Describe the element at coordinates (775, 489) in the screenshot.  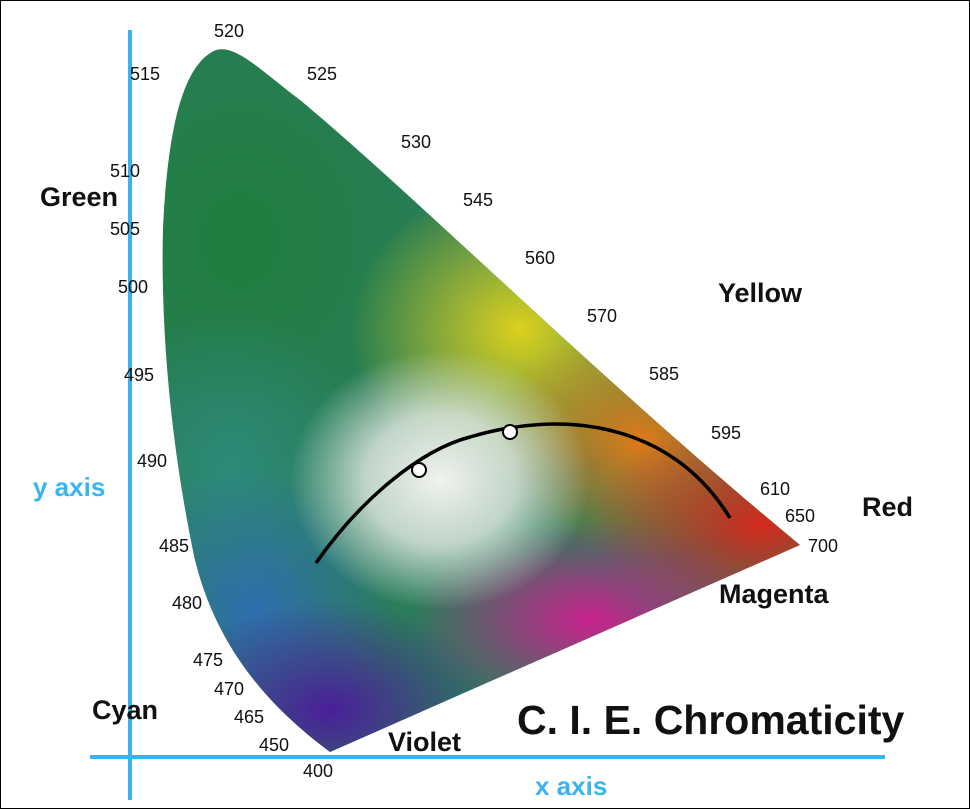
I see `wavelength-label: 610` at that location.